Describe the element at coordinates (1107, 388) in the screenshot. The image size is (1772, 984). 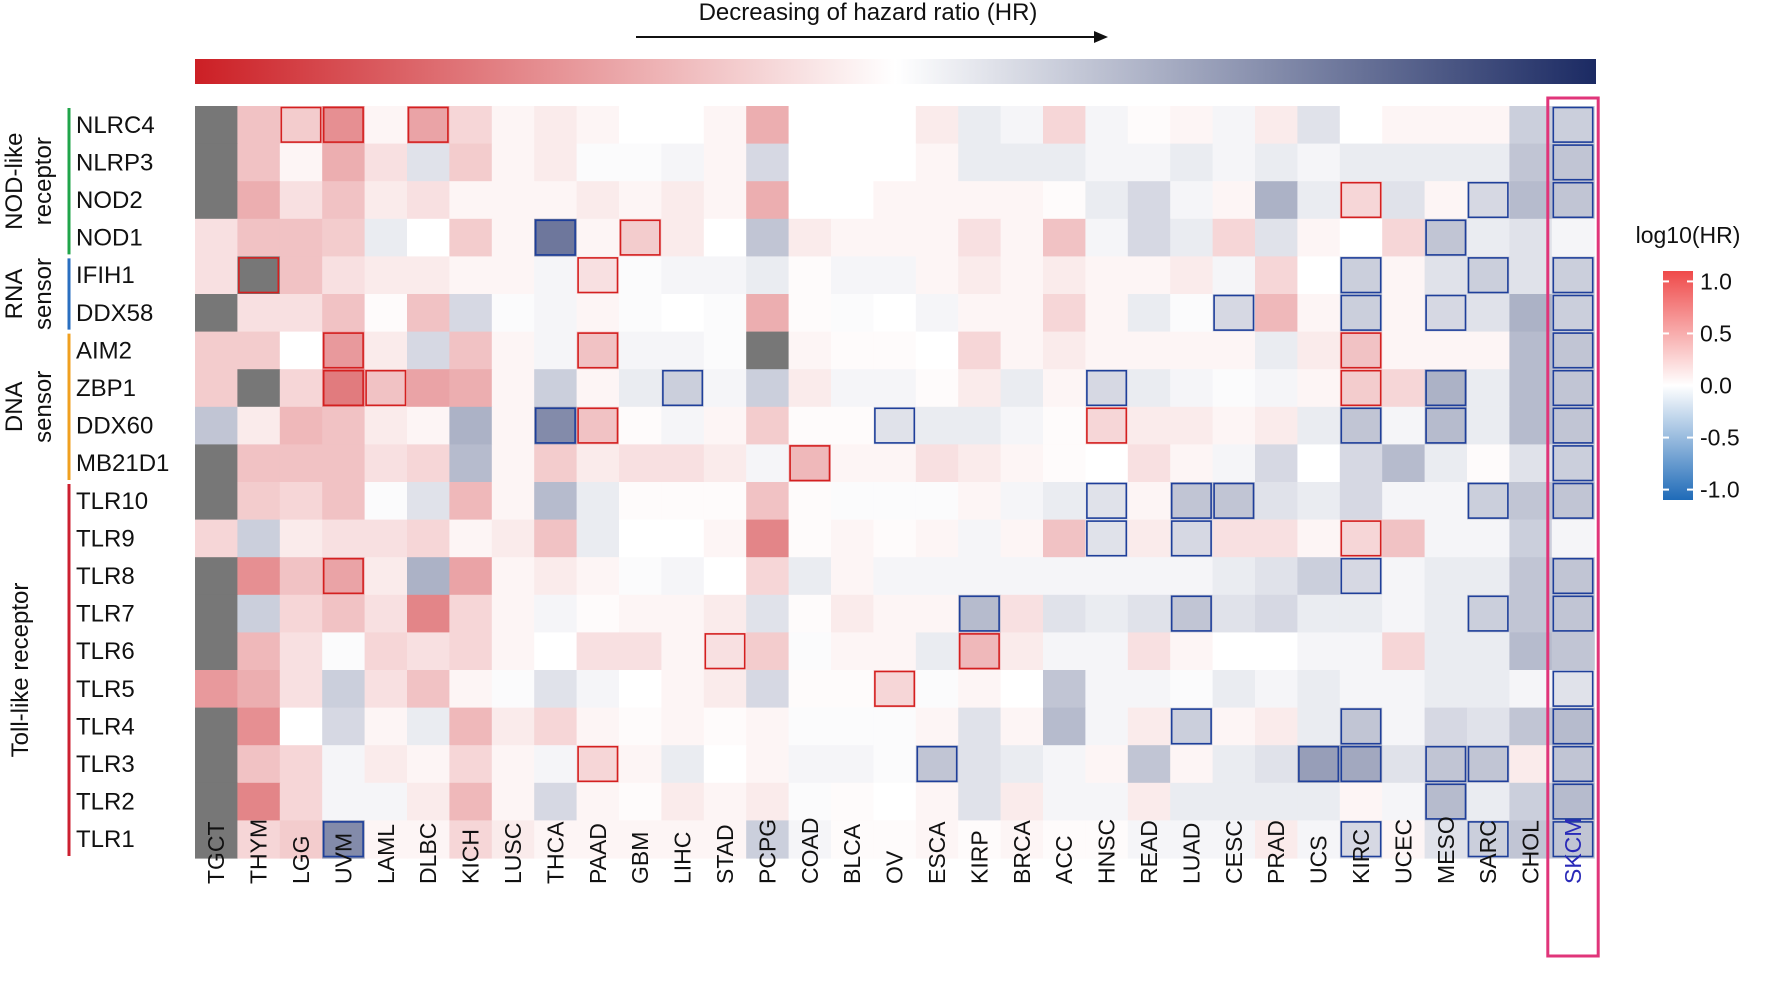
I see `significance-box-zbp1-hnsc` at that location.